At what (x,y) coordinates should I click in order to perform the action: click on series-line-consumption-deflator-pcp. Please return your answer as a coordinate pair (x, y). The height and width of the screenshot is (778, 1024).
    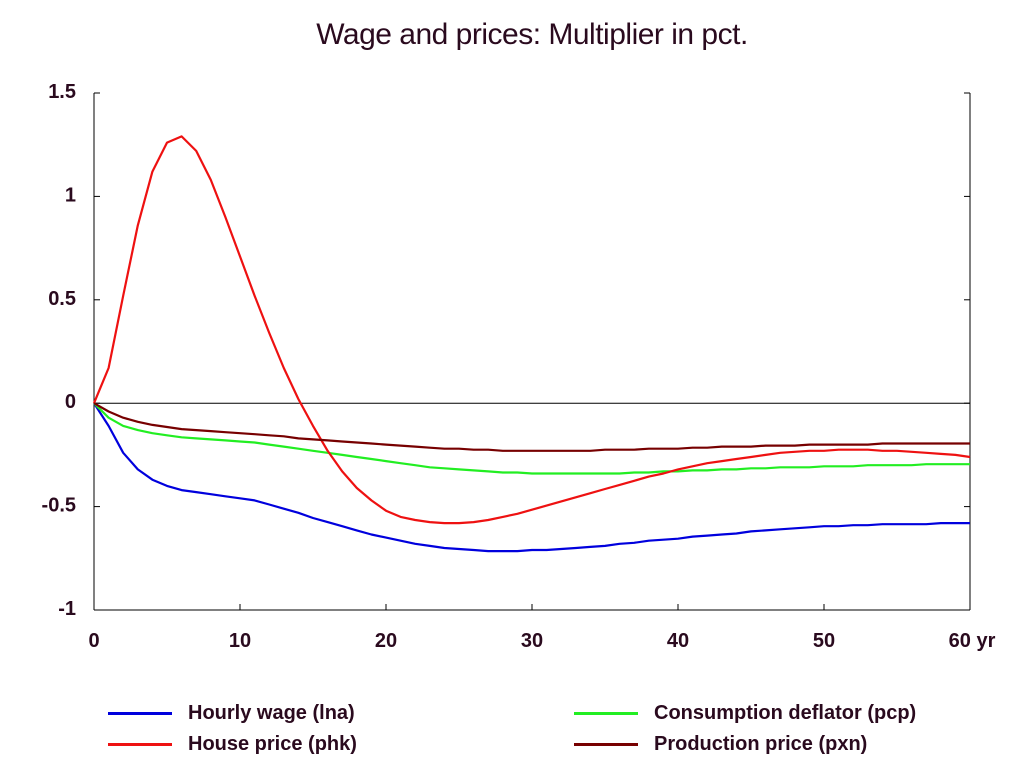
    Looking at the image, I should click on (531, 438).